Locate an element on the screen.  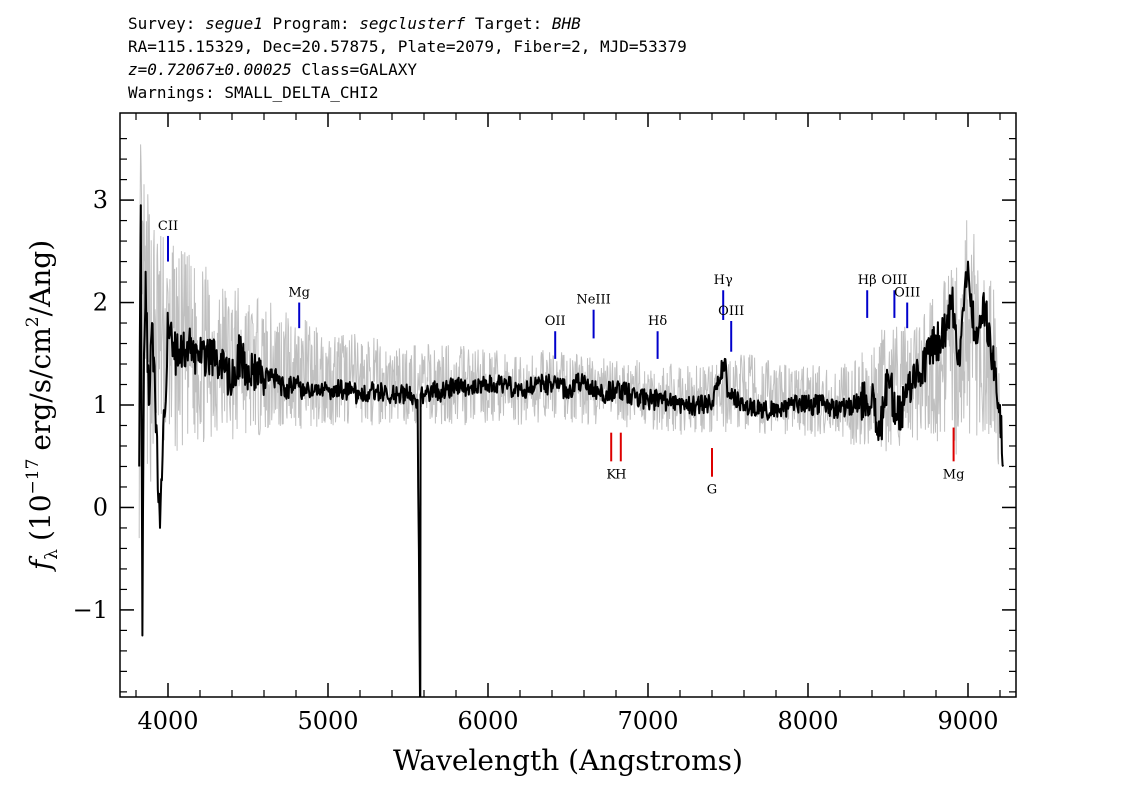
emission-line-label: Hβ is located at coordinates (867, 280).